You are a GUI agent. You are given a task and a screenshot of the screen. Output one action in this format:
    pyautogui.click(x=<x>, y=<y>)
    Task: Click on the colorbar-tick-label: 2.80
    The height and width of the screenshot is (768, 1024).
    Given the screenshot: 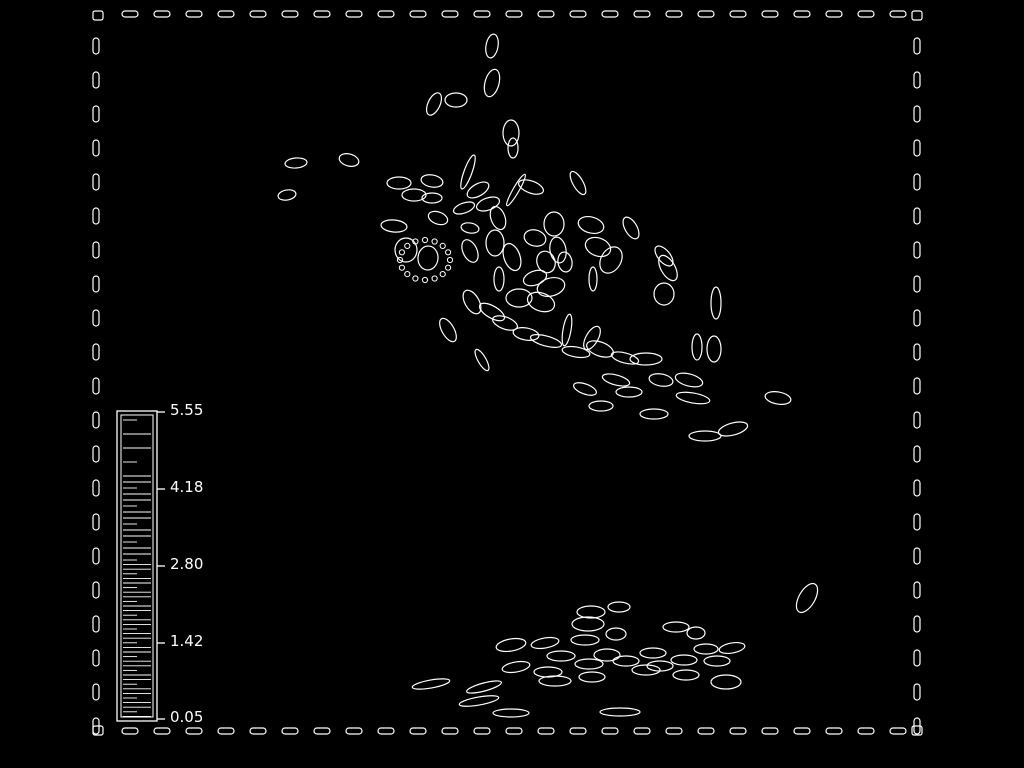 What is the action you would take?
    pyautogui.click(x=186, y=564)
    